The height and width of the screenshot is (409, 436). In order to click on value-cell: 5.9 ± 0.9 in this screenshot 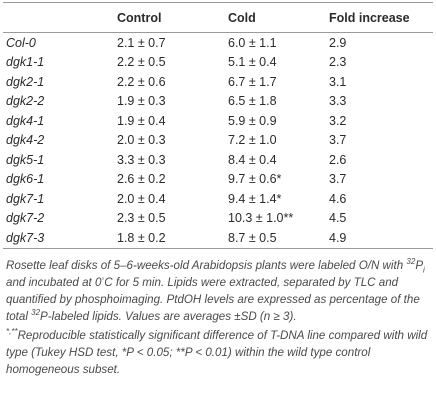, I will do `click(252, 120)`.